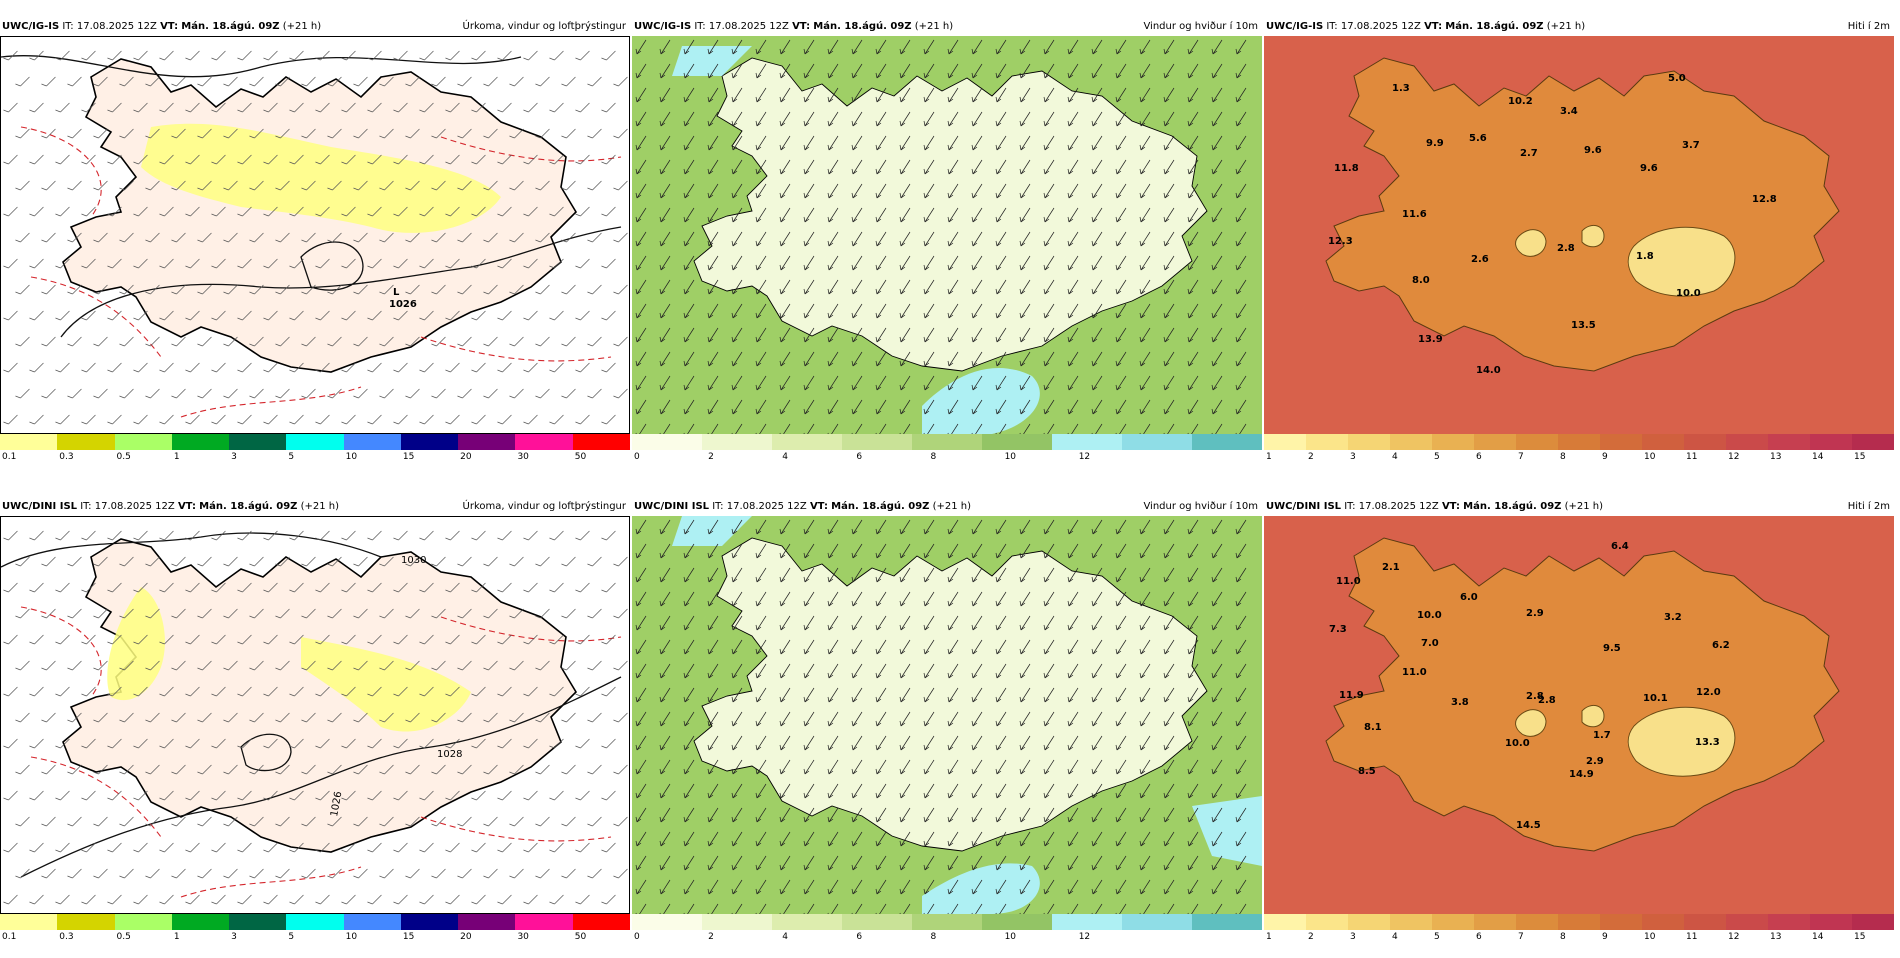  What do you see at coordinates (1595, 761) in the screenshot?
I see `temperature-label: 2.9` at bounding box center [1595, 761].